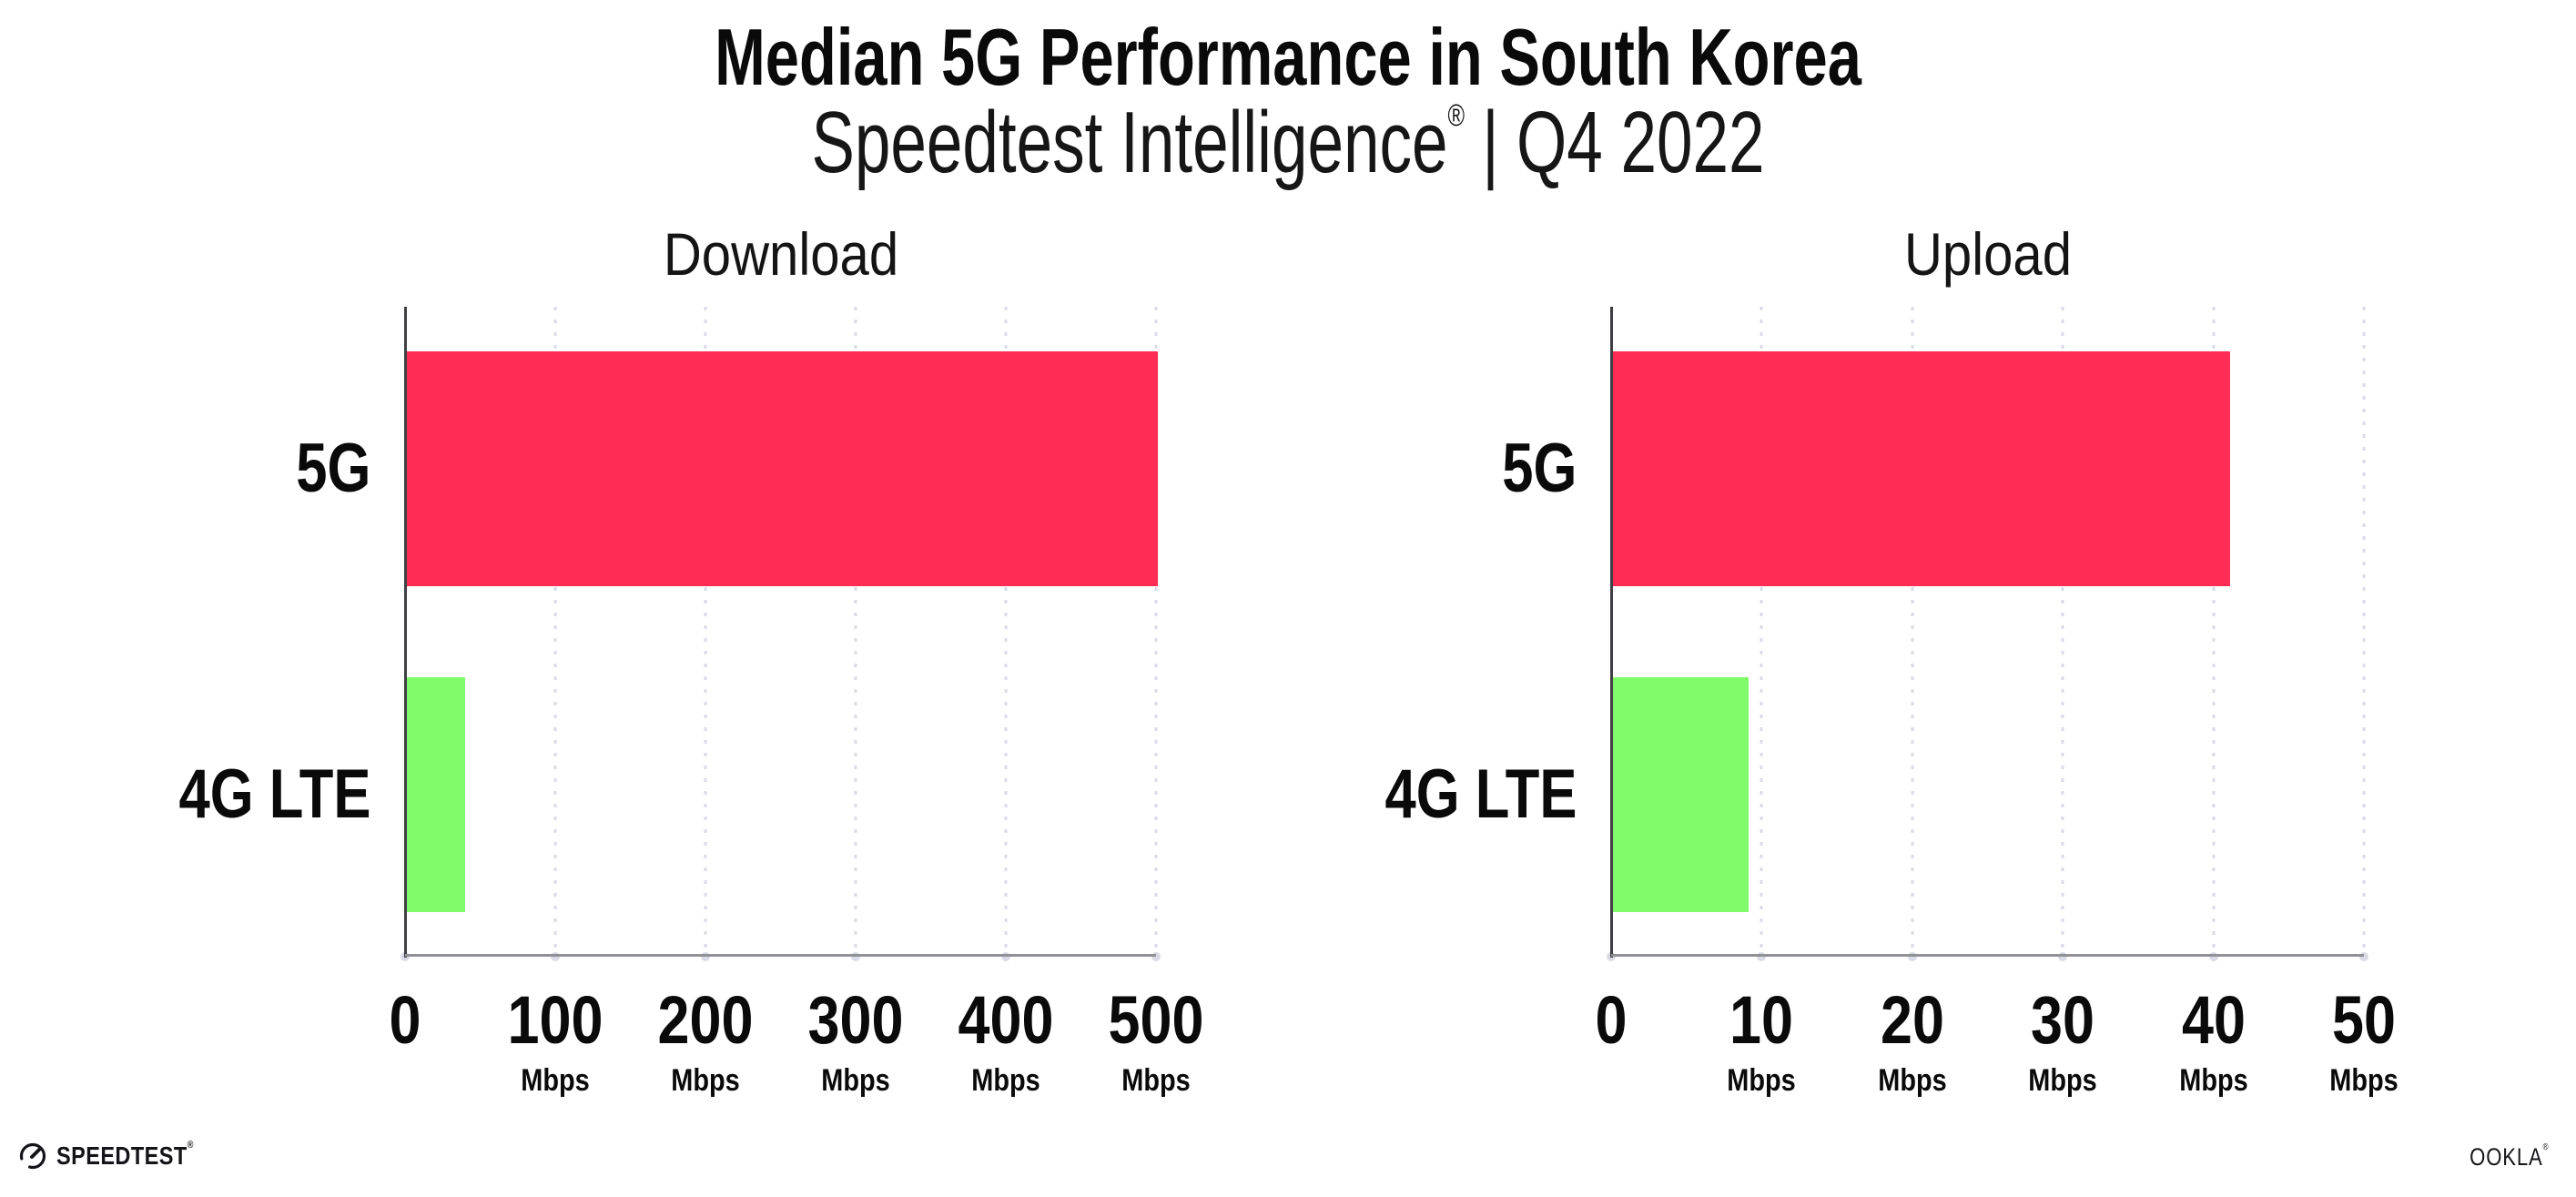 The height and width of the screenshot is (1197, 2576). What do you see at coordinates (705, 1020) in the screenshot?
I see `x-tick-value: 200` at bounding box center [705, 1020].